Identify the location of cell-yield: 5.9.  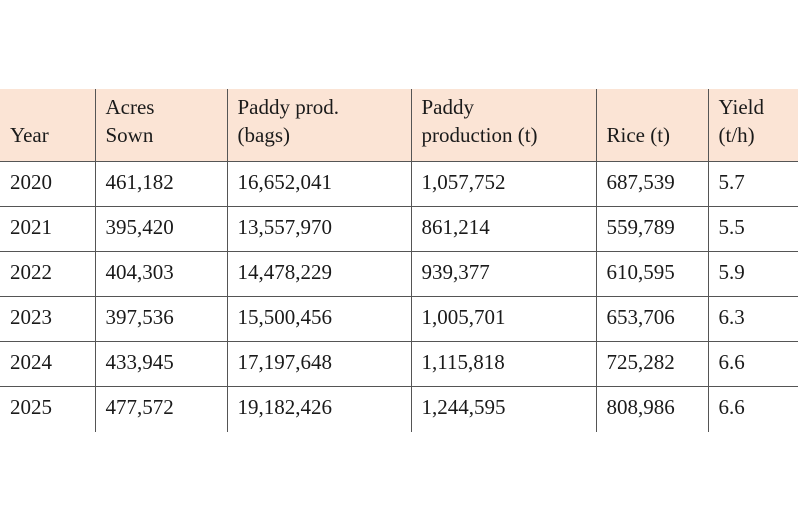
(752, 273).